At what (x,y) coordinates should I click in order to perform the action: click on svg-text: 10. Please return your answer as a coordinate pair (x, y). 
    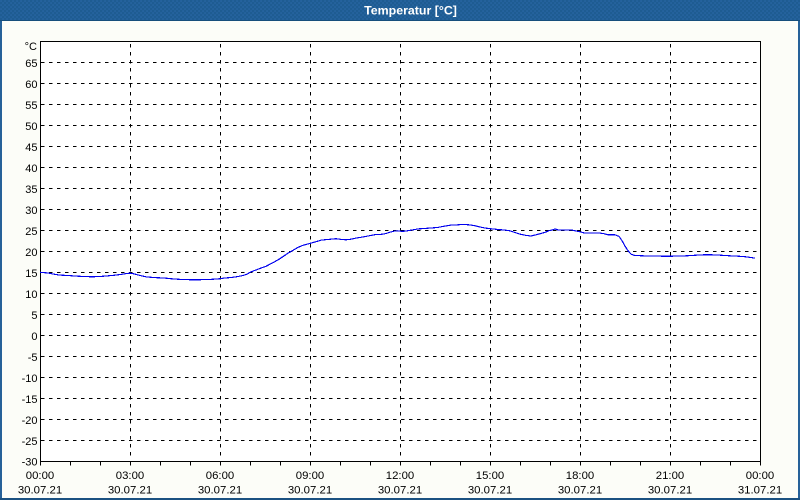
    Looking at the image, I should click on (31, 295).